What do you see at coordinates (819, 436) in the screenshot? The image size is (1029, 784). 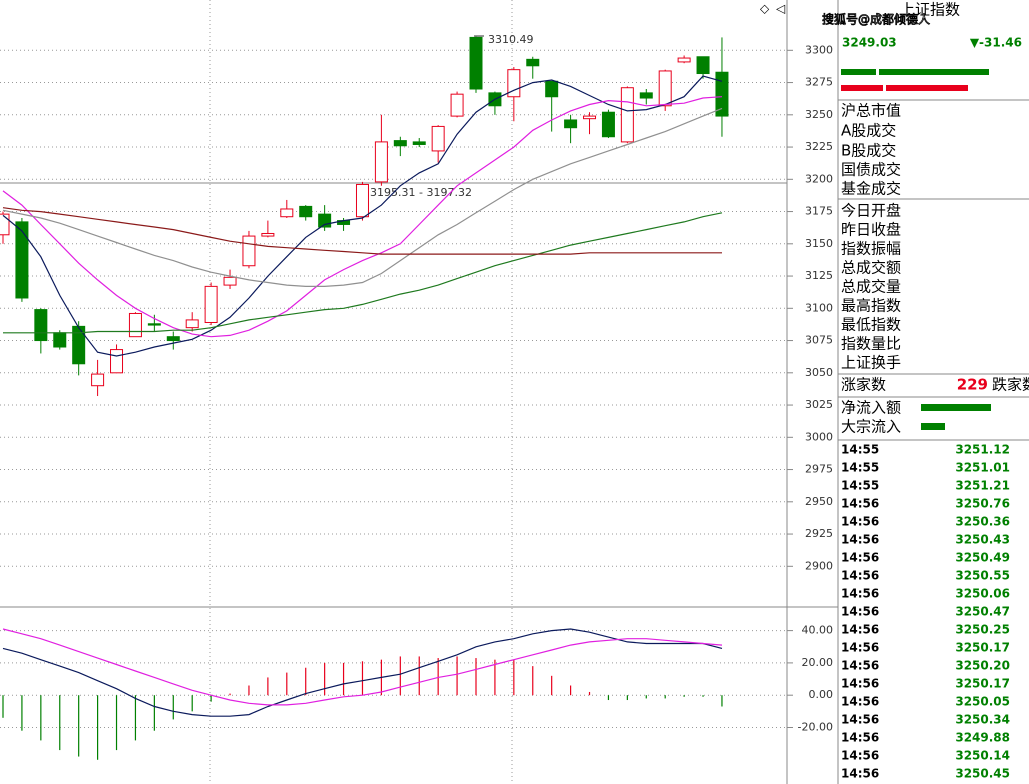 I see `y-tick-label: 3000` at bounding box center [819, 436].